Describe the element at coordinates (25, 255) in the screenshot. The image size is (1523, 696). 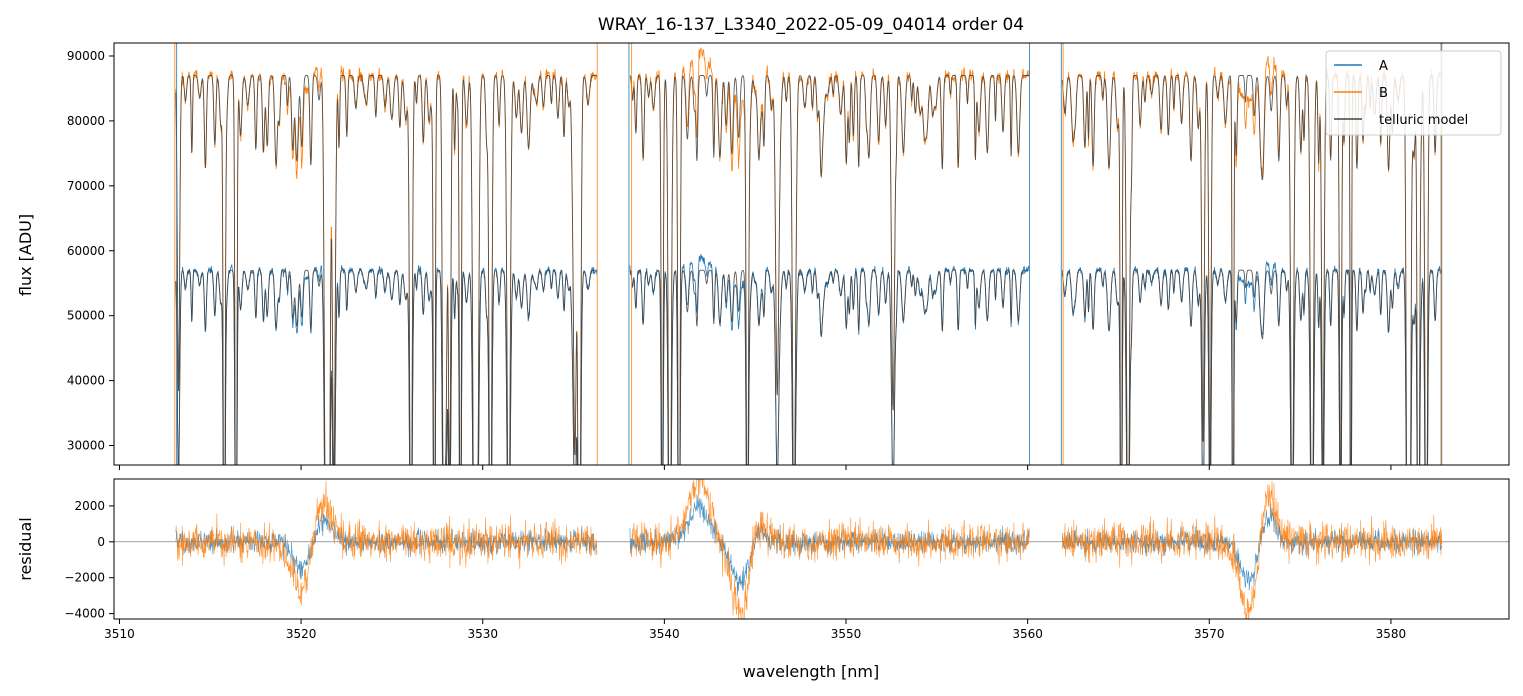
I see `top-y-axis-label: flux [ADU]` at that location.